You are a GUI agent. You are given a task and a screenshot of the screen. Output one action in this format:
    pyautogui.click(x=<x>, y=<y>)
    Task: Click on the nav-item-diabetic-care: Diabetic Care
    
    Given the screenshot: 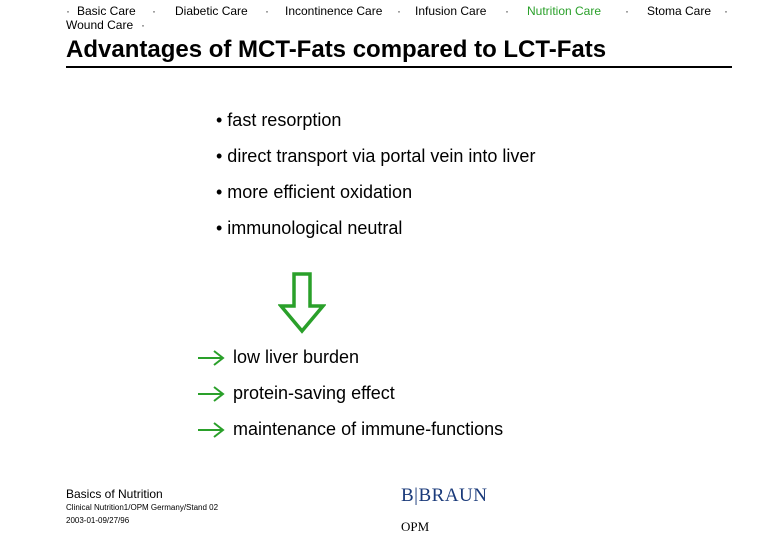 What is the action you would take?
    pyautogui.click(x=211, y=11)
    